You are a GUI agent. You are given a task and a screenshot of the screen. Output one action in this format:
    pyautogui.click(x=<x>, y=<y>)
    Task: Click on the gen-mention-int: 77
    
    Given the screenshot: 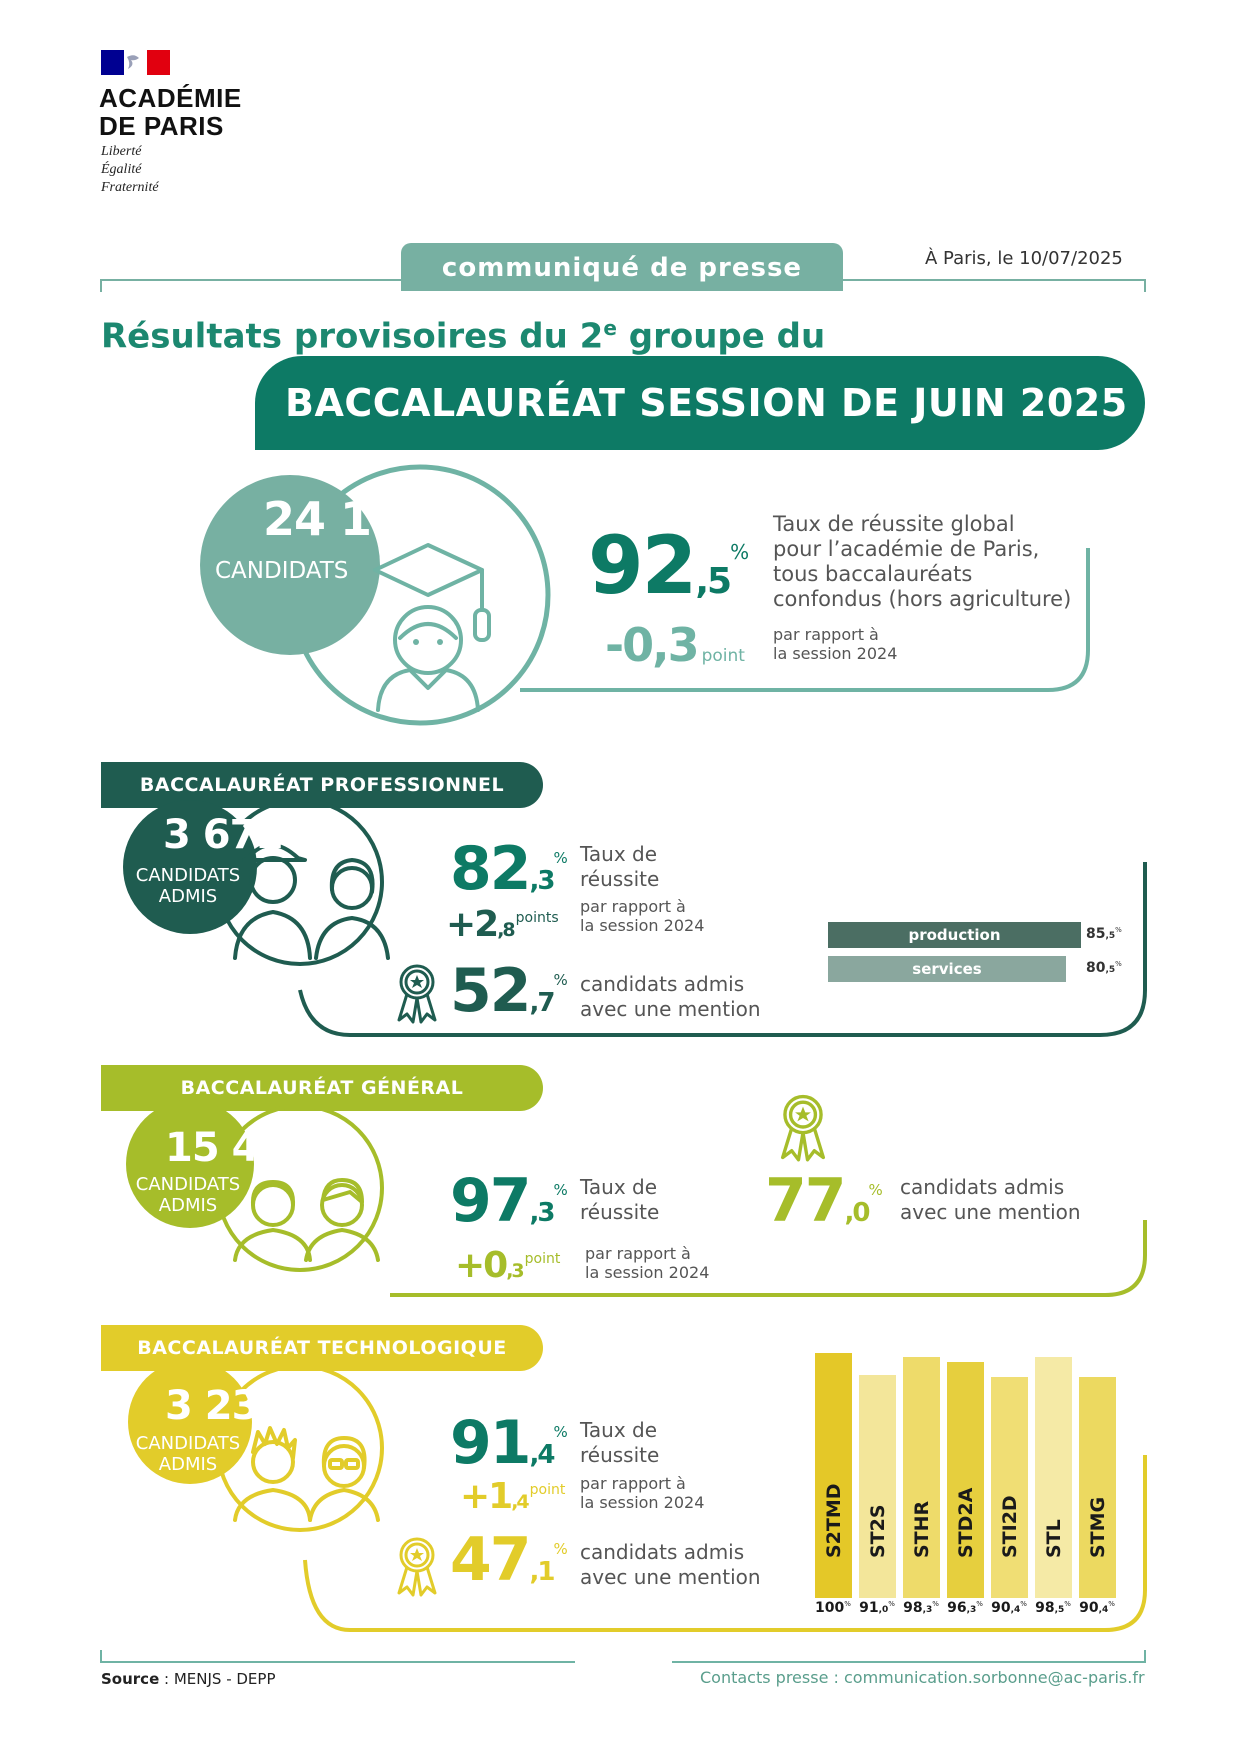 What is the action you would take?
    pyautogui.click(x=805, y=1201)
    